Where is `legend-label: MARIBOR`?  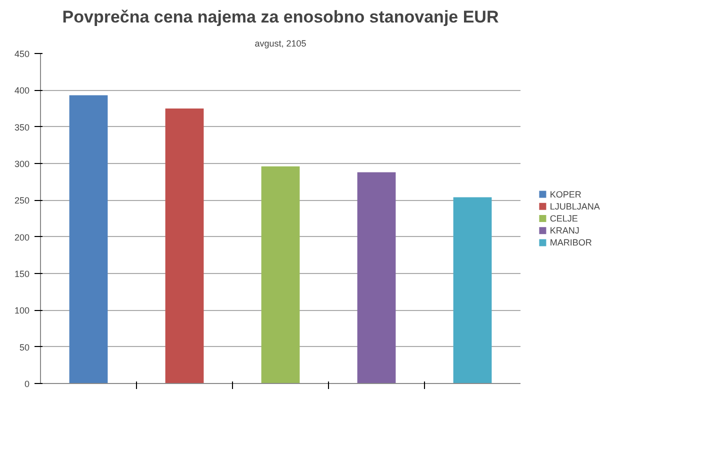 legend-label: MARIBOR is located at coordinates (571, 243).